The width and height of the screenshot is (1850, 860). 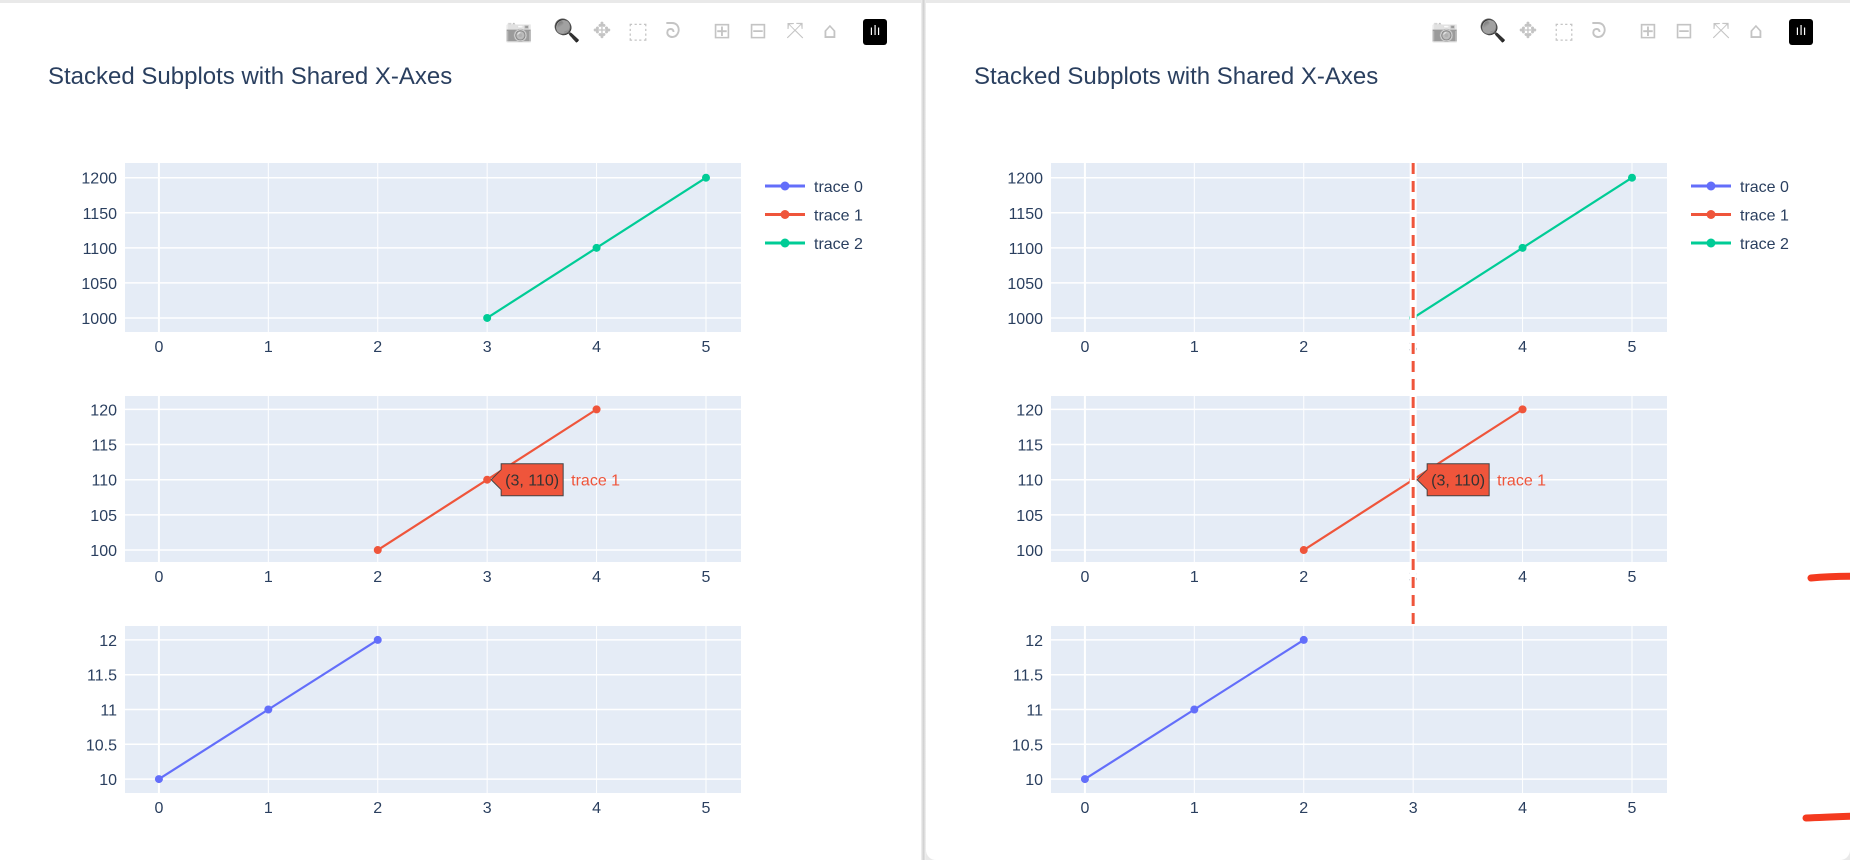 What do you see at coordinates (1030, 446) in the screenshot?
I see `y-tick-label: 115` at bounding box center [1030, 446].